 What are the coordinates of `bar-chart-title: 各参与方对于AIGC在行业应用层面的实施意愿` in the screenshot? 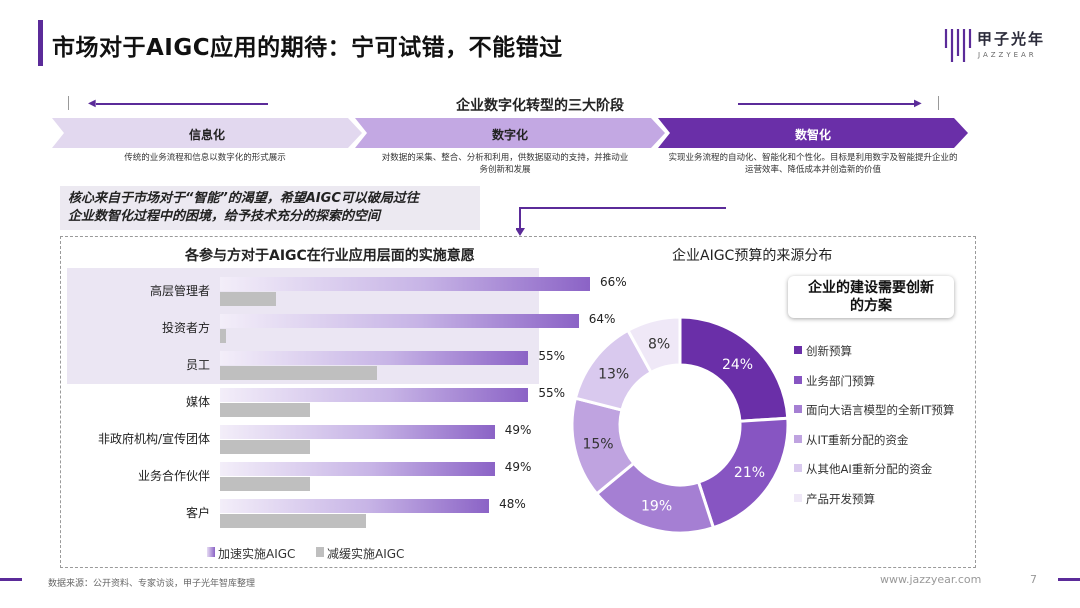 It's located at (330, 256).